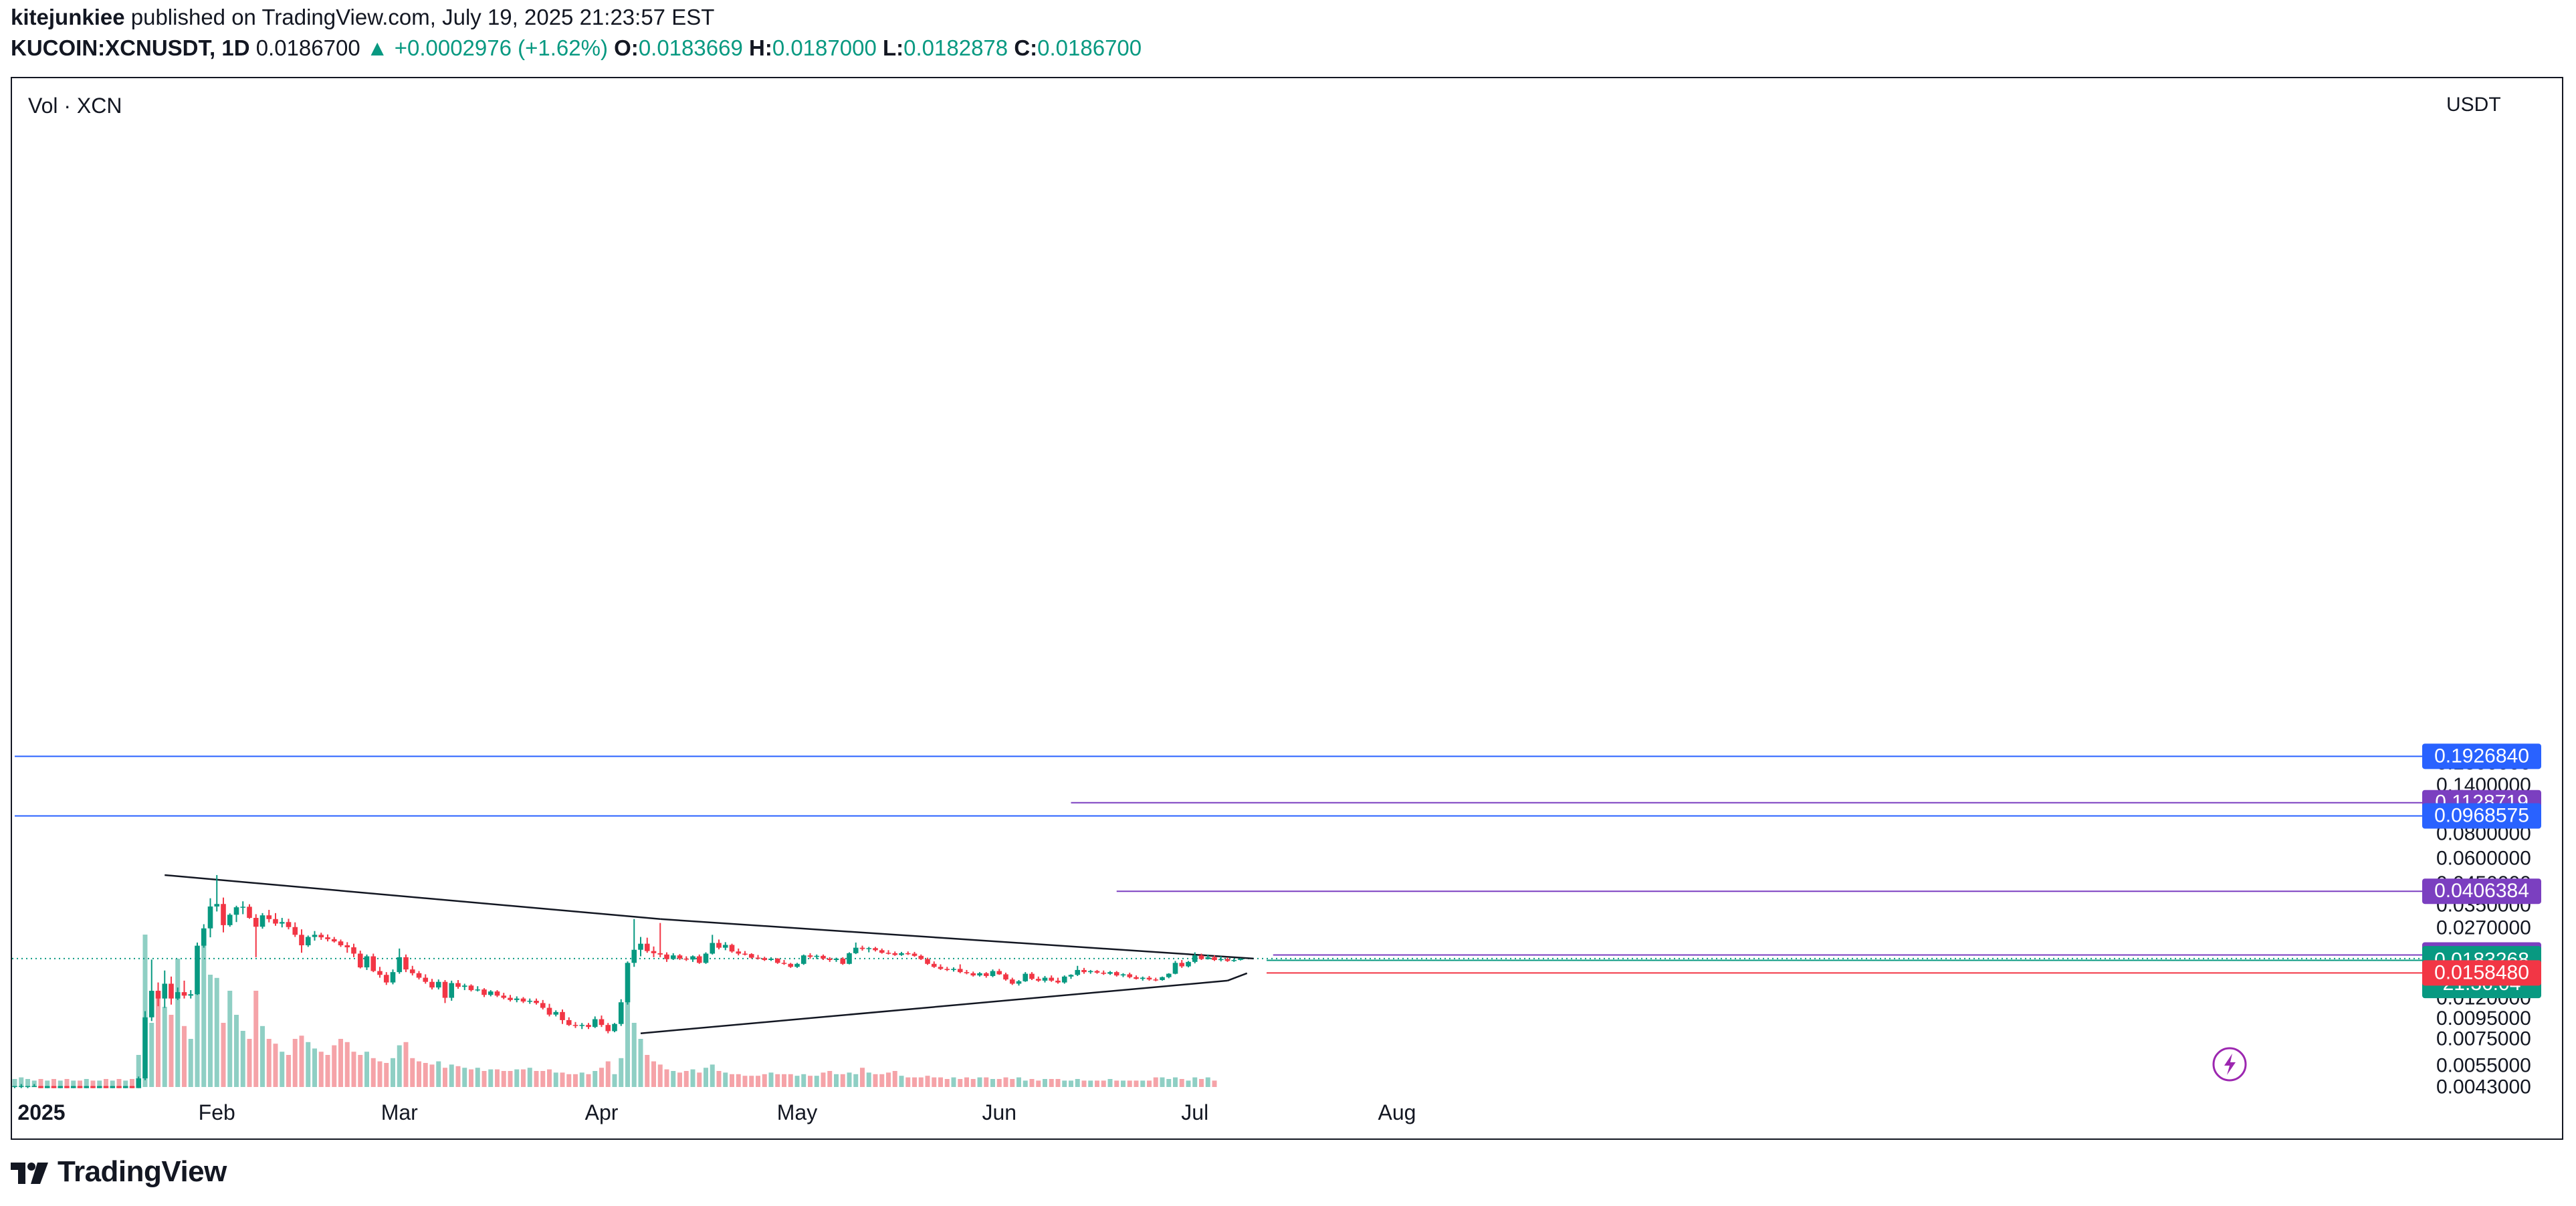  What do you see at coordinates (118, 1172) in the screenshot?
I see `tradingview-logo: TradingView` at bounding box center [118, 1172].